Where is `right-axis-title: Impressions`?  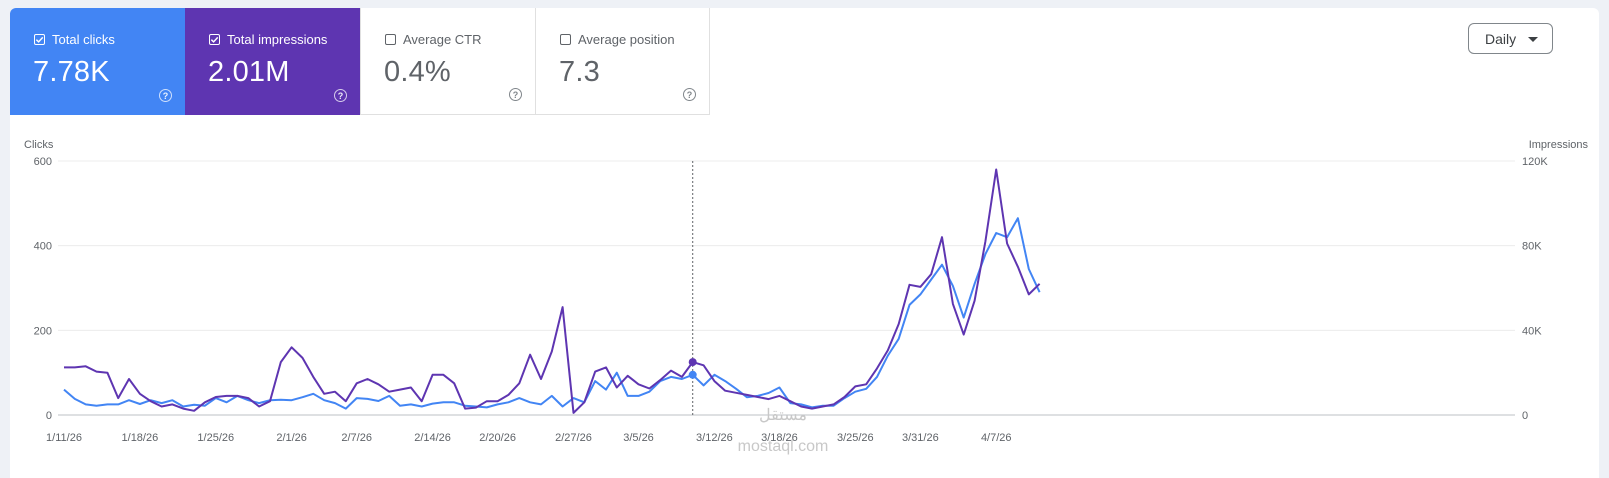 right-axis-title: Impressions is located at coordinates (1559, 145).